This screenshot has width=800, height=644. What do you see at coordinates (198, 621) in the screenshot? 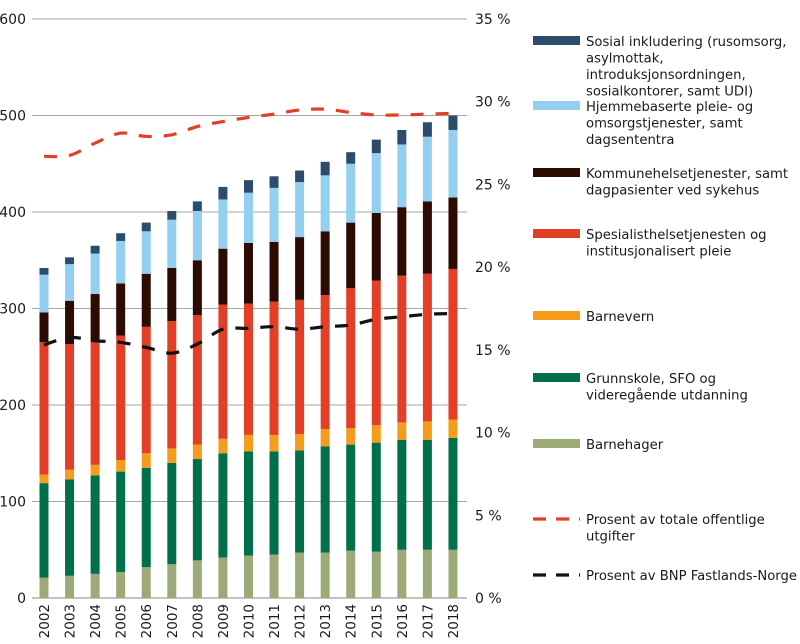
I see `x-tick-label: 2008` at bounding box center [198, 621].